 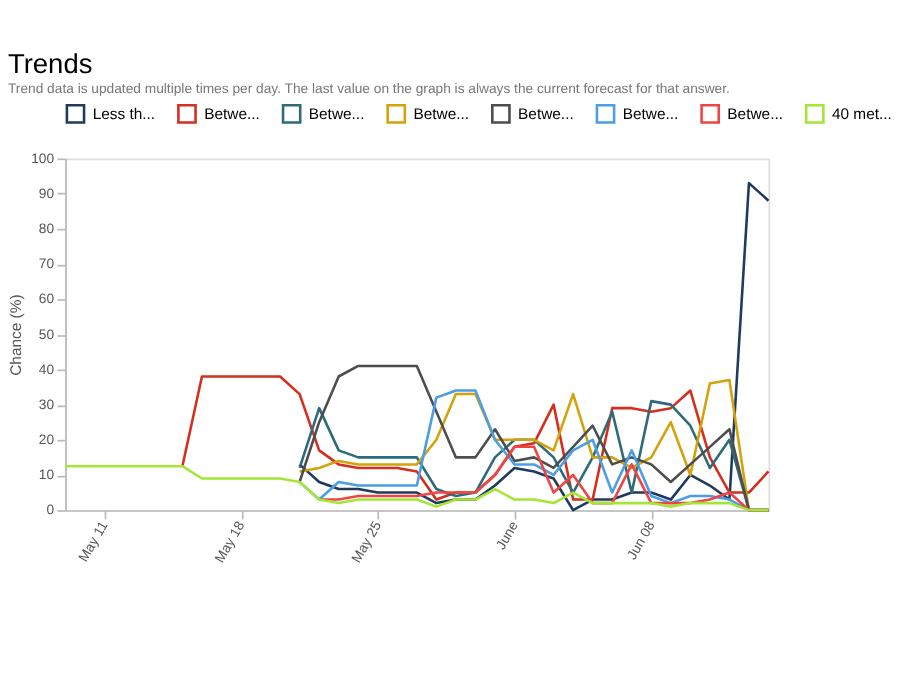 I want to click on line-series, so click(x=475, y=438).